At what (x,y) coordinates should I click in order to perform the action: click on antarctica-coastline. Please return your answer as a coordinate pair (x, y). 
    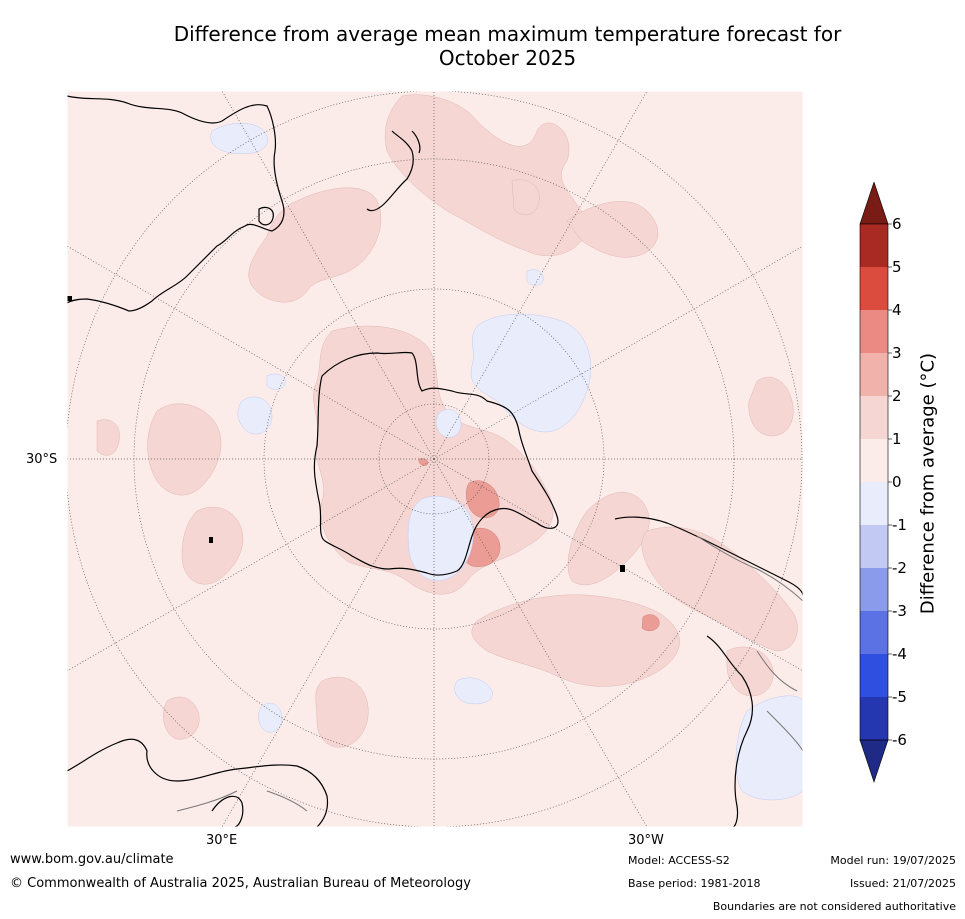
    Looking at the image, I should click on (436, 463).